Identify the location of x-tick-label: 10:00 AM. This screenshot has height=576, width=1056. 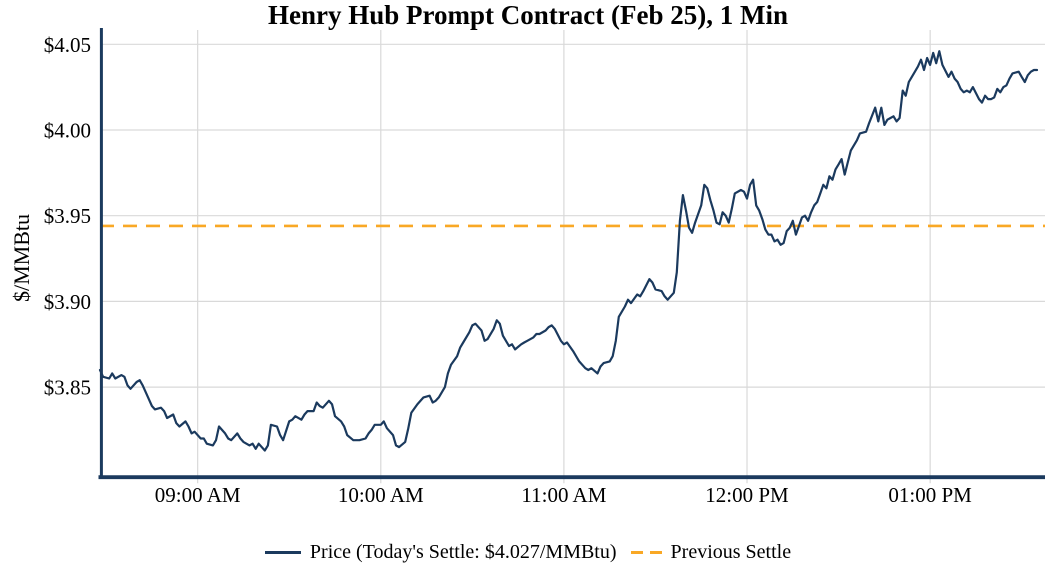
(381, 495).